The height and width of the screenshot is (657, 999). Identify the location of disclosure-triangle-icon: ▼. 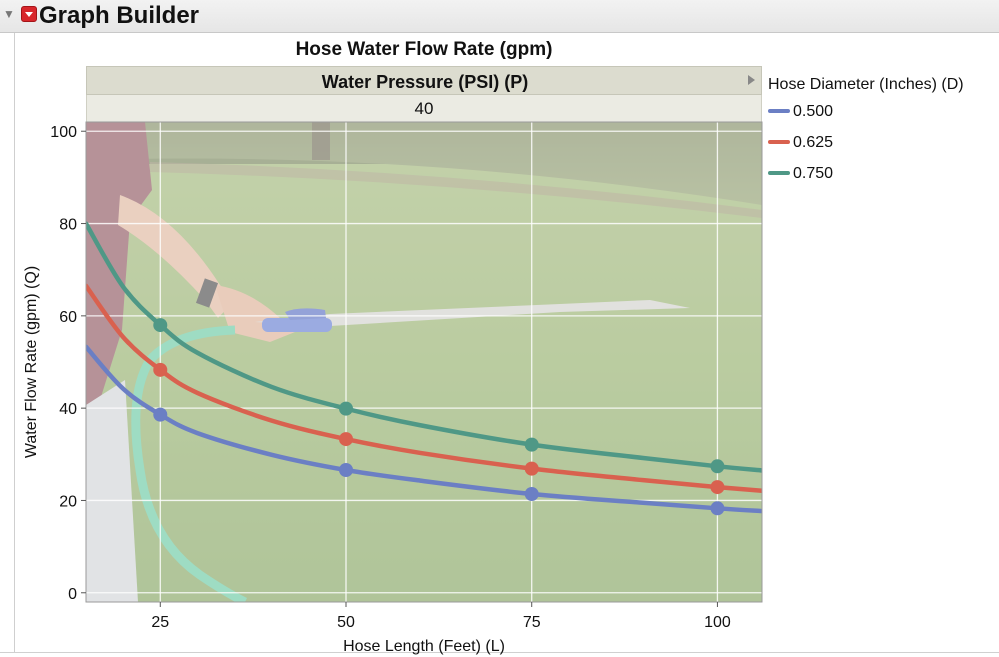
(9, 14).